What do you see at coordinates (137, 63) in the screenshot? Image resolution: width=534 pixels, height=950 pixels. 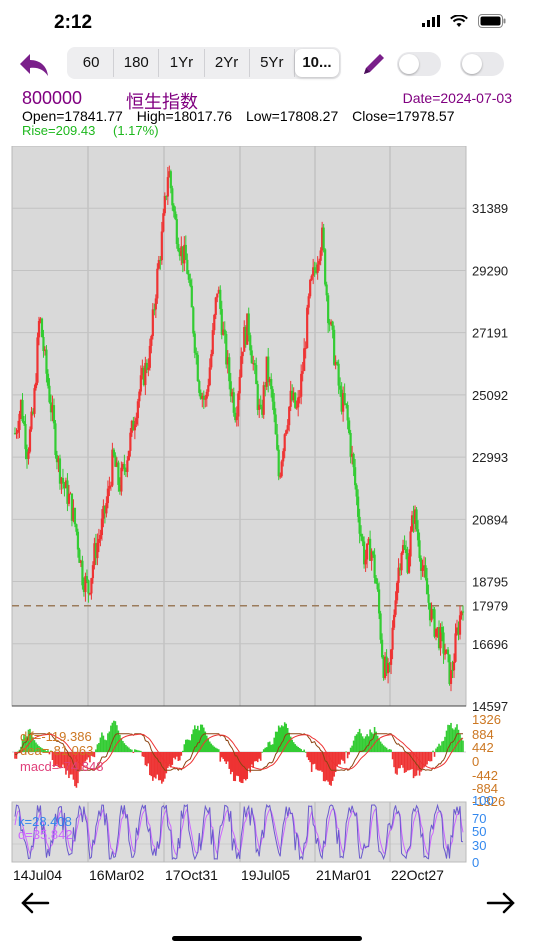 I see `tab-180: 180` at bounding box center [137, 63].